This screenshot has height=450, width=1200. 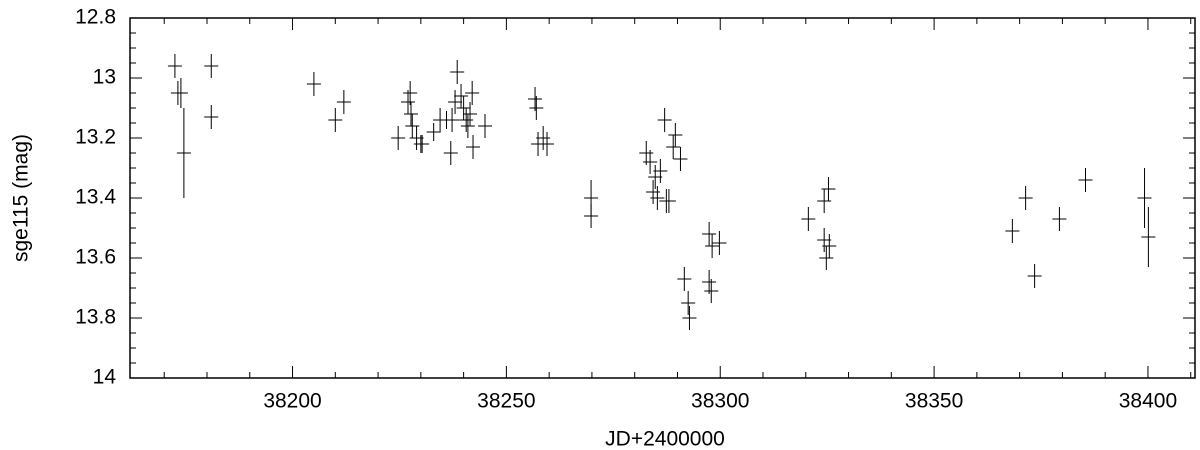 What do you see at coordinates (21, 198) in the screenshot?
I see `y-axis-label: sge115 (mag)` at bounding box center [21, 198].